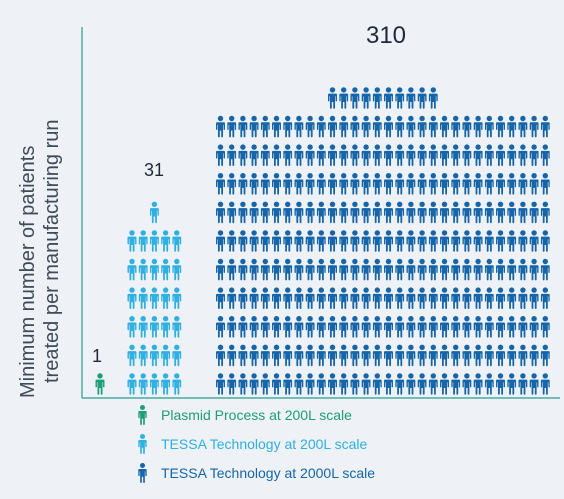 The height and width of the screenshot is (499, 564). What do you see at coordinates (154, 170) in the screenshot?
I see `count-label-tessa-200l: 31` at bounding box center [154, 170].